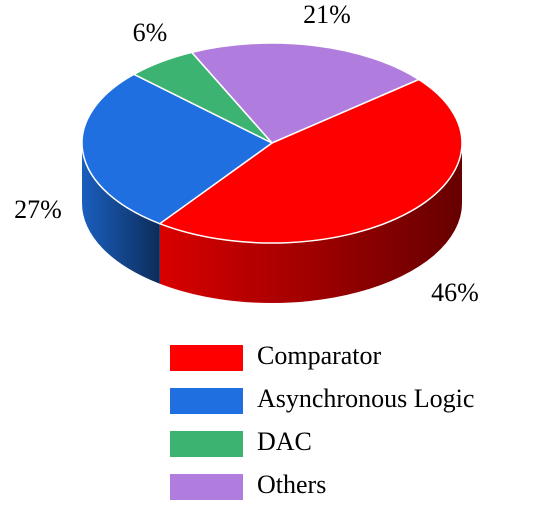  What do you see at coordinates (455, 292) in the screenshot?
I see `value-label: 46%` at bounding box center [455, 292].